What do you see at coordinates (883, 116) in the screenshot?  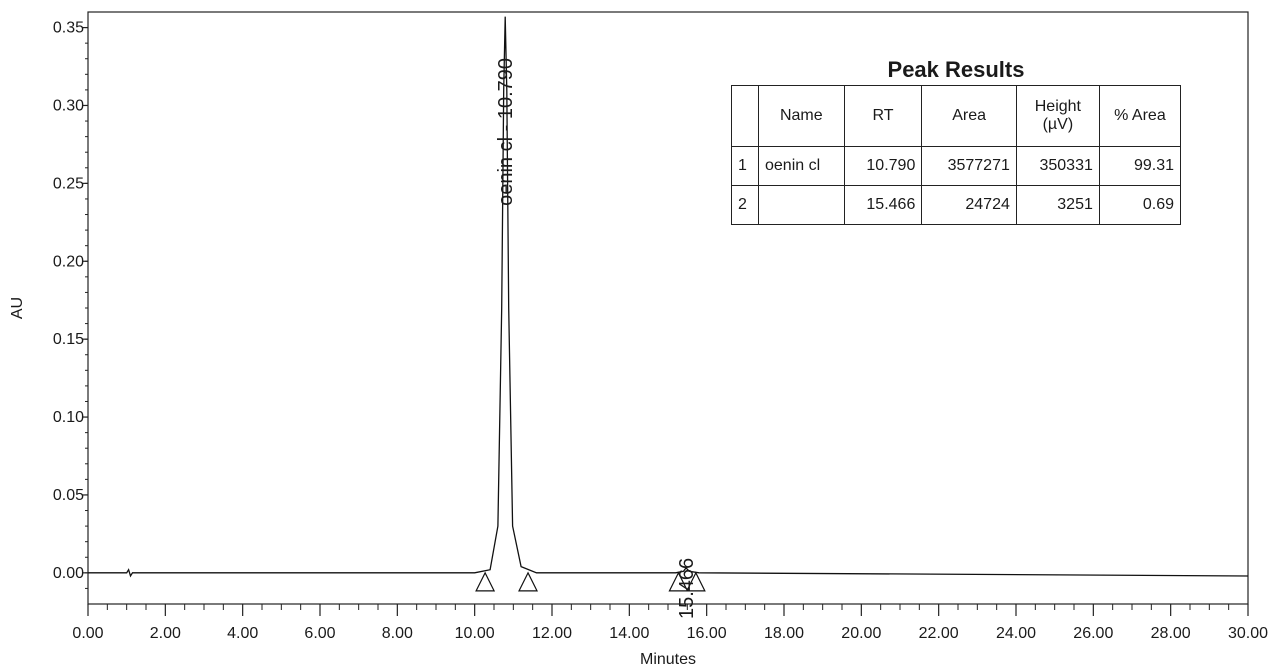 I see `col-rt-header: RT` at bounding box center [883, 116].